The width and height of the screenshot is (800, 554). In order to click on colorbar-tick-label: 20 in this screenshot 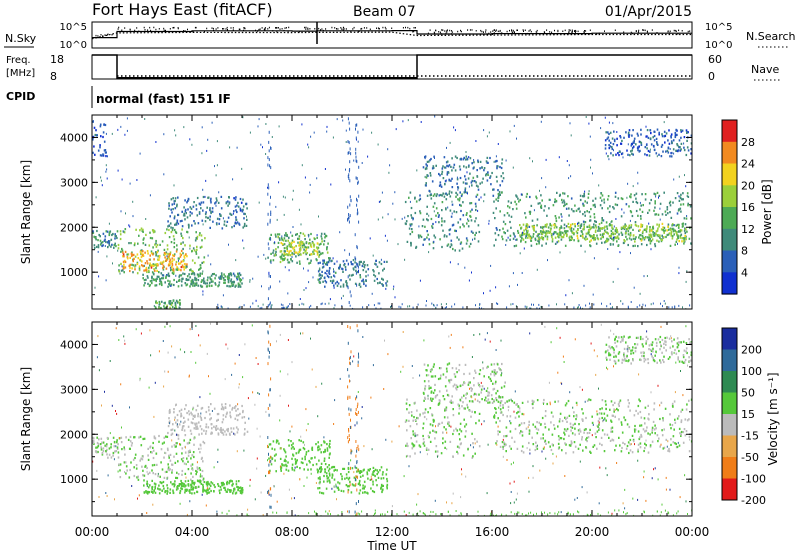, I will do `click(748, 185)`.